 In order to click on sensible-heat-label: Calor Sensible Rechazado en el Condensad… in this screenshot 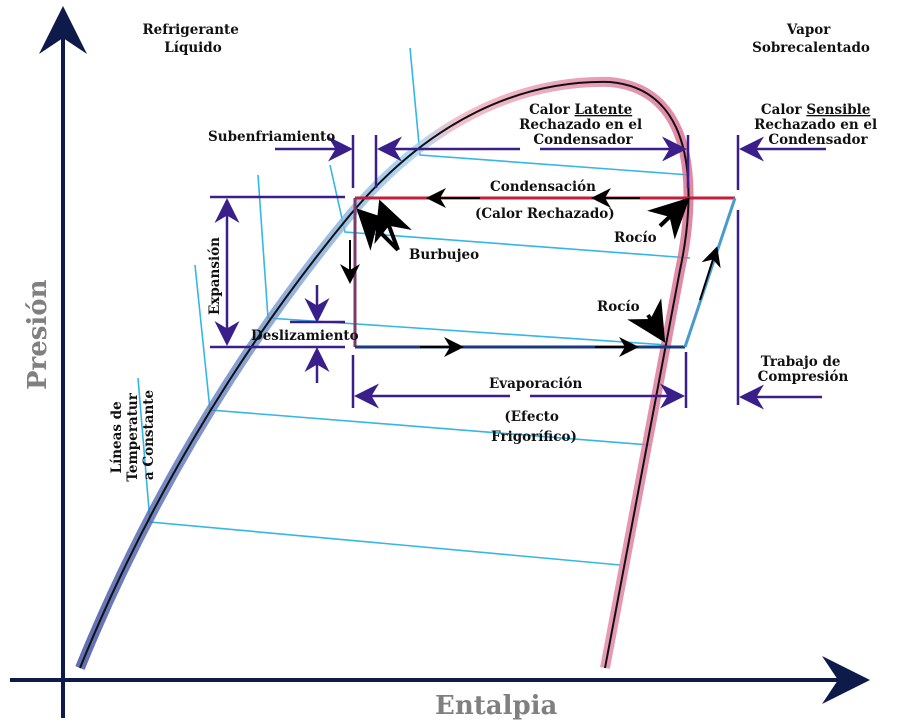, I will do `click(818, 125)`.